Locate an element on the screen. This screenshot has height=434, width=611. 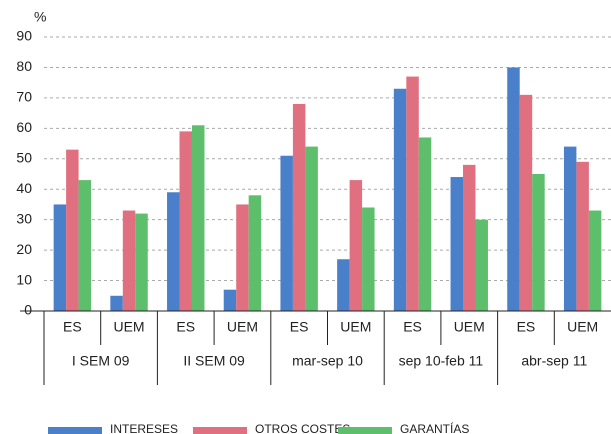
group-label: II SEM 09 is located at coordinates (214, 361).